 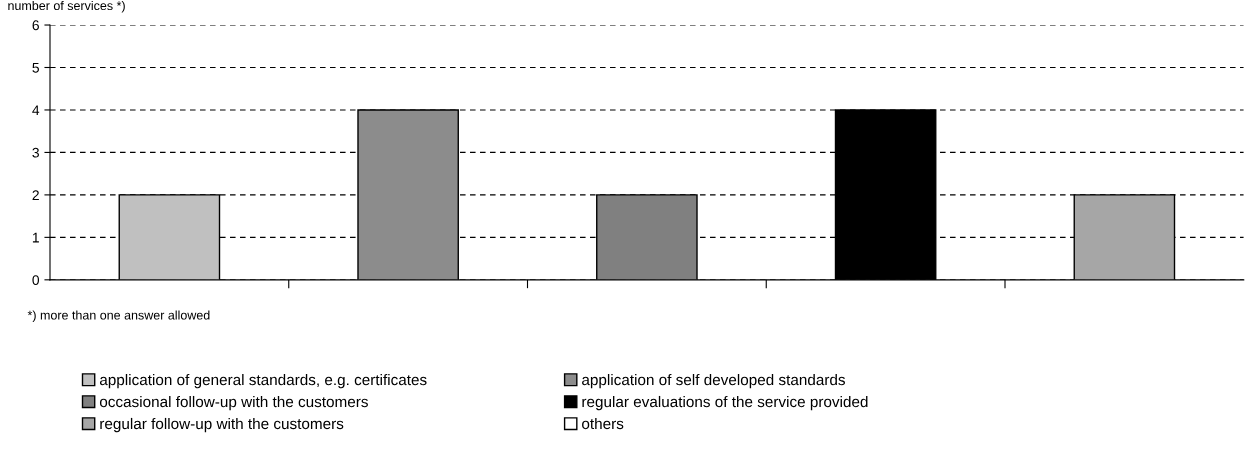 I want to click on y-tick-label: 6, so click(x=35, y=25).